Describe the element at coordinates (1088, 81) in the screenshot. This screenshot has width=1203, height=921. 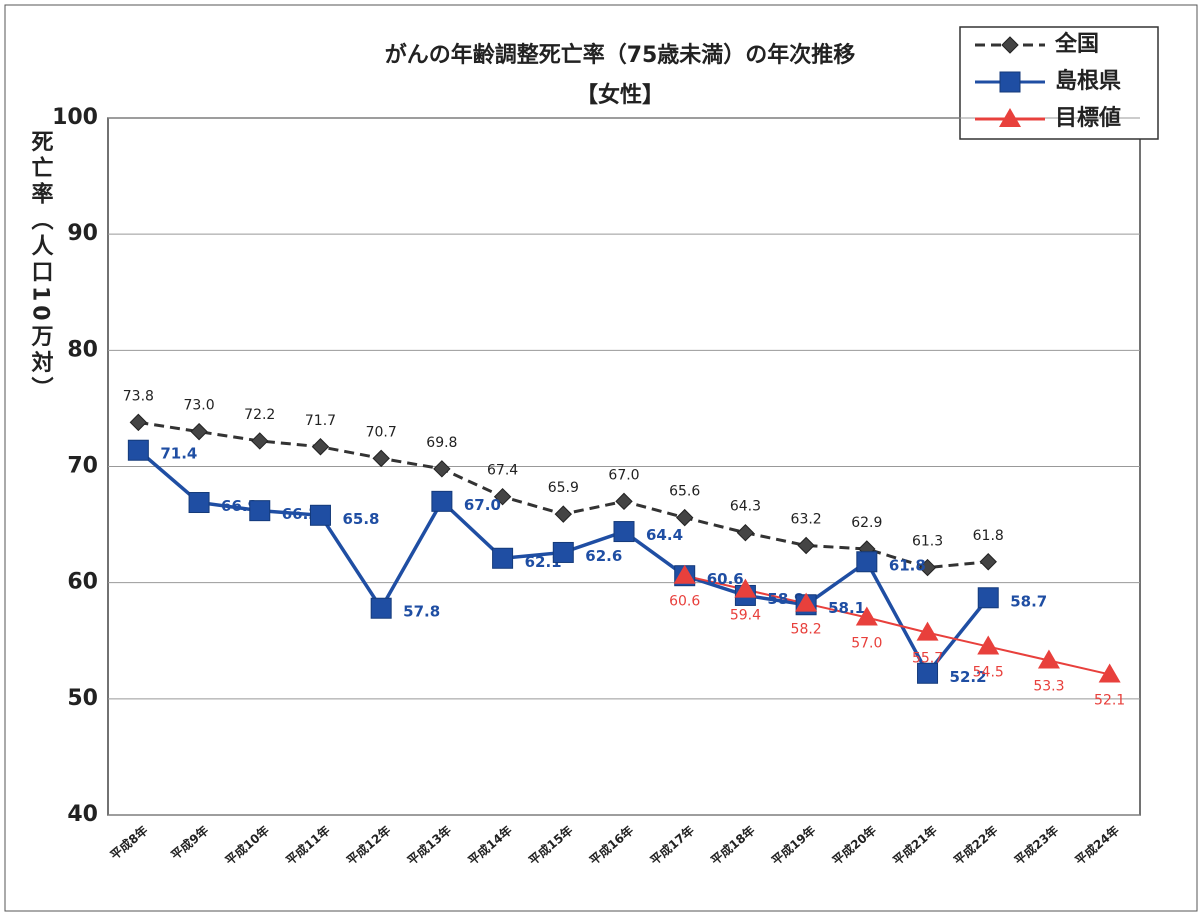
I see `legend-label: 島根県` at that location.